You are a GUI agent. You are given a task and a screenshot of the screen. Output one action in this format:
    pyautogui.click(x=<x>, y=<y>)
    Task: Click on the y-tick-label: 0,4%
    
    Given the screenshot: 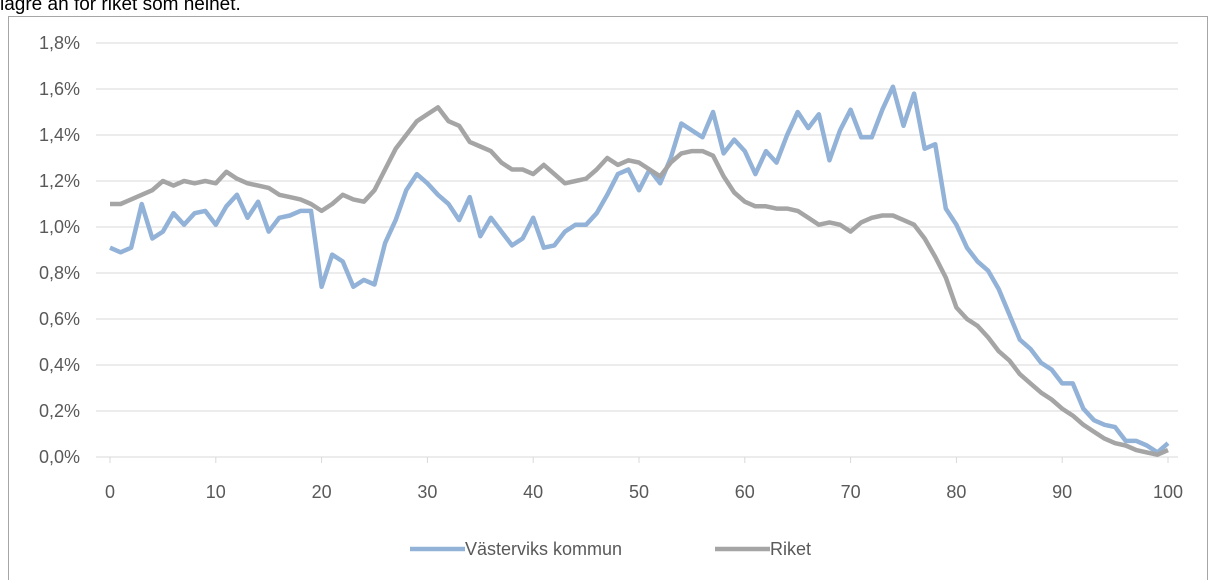 What is the action you would take?
    pyautogui.click(x=59, y=365)
    